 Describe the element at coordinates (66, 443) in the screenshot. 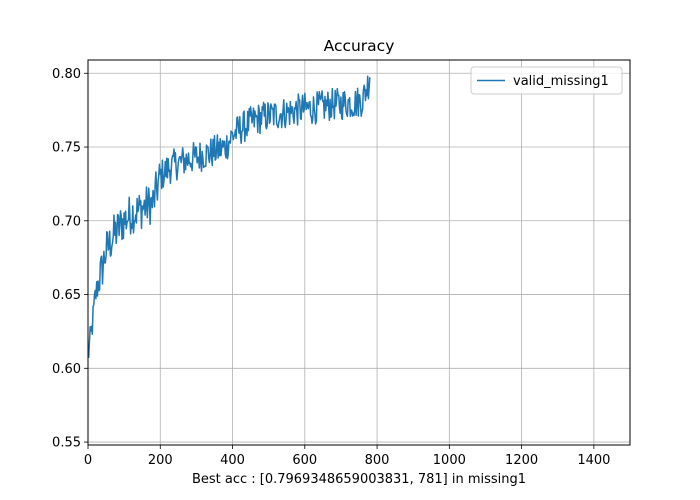

I see `y-tick-label: 0.55` at that location.